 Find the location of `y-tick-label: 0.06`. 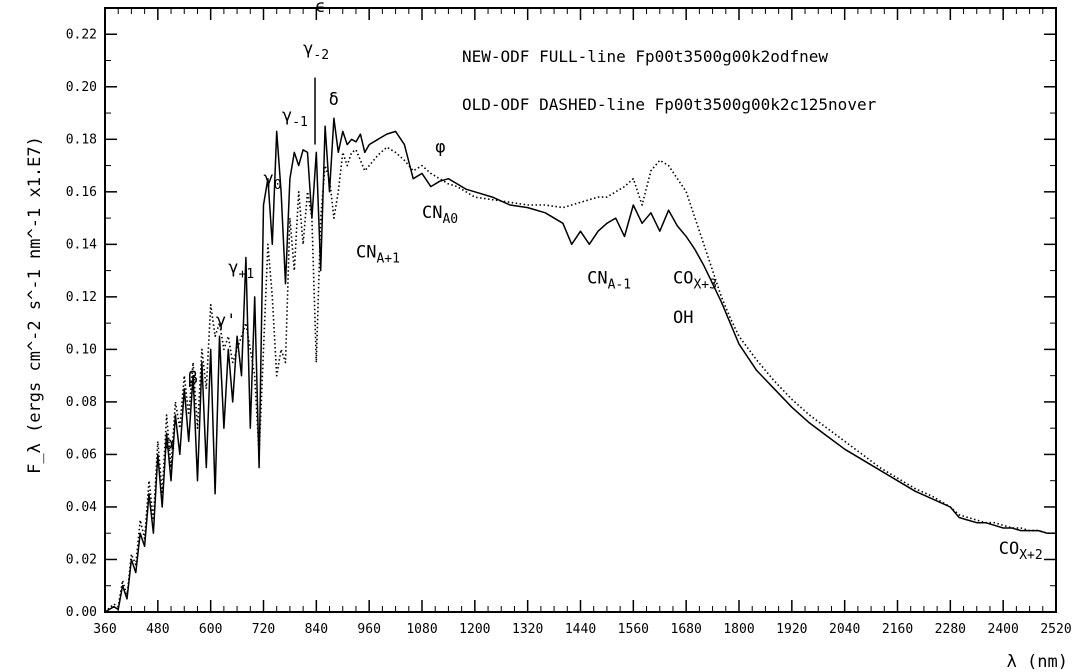

y-tick-label: 0.06 is located at coordinates (81, 454).